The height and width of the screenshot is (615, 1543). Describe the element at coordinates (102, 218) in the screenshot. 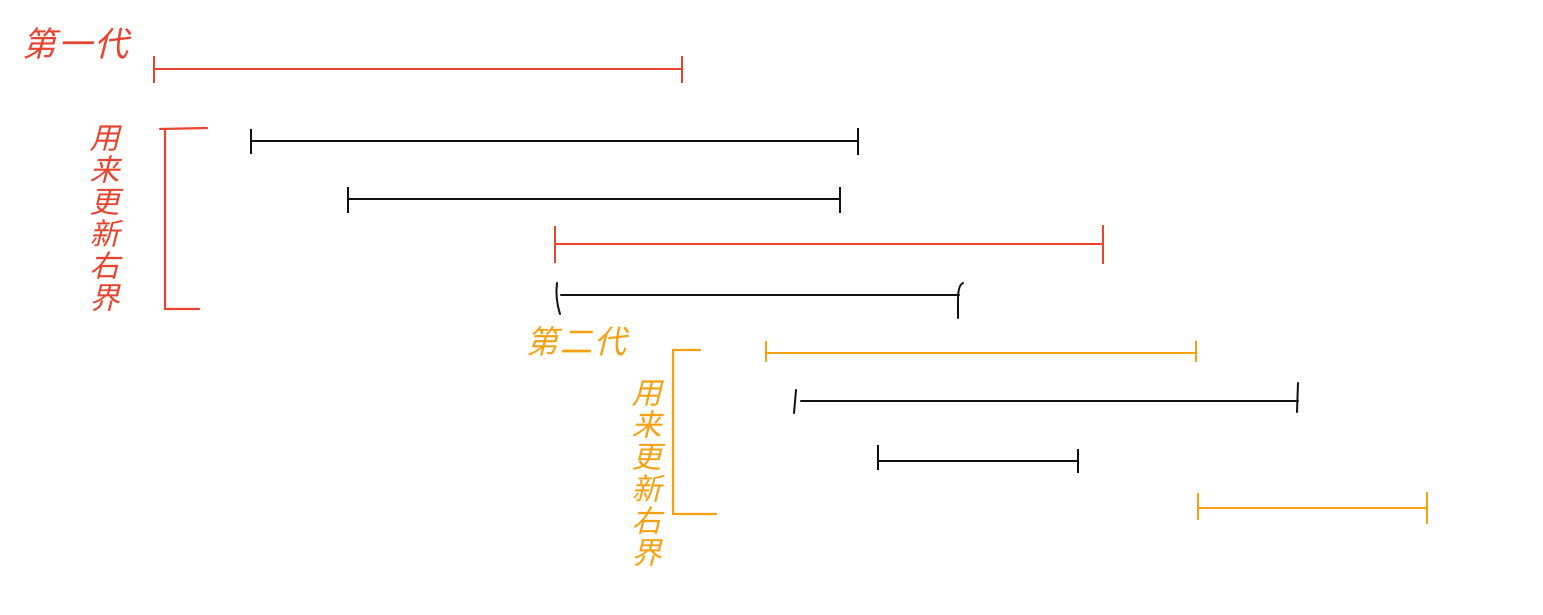

I see `gen1-bracket-note: 用来更新右界` at that location.